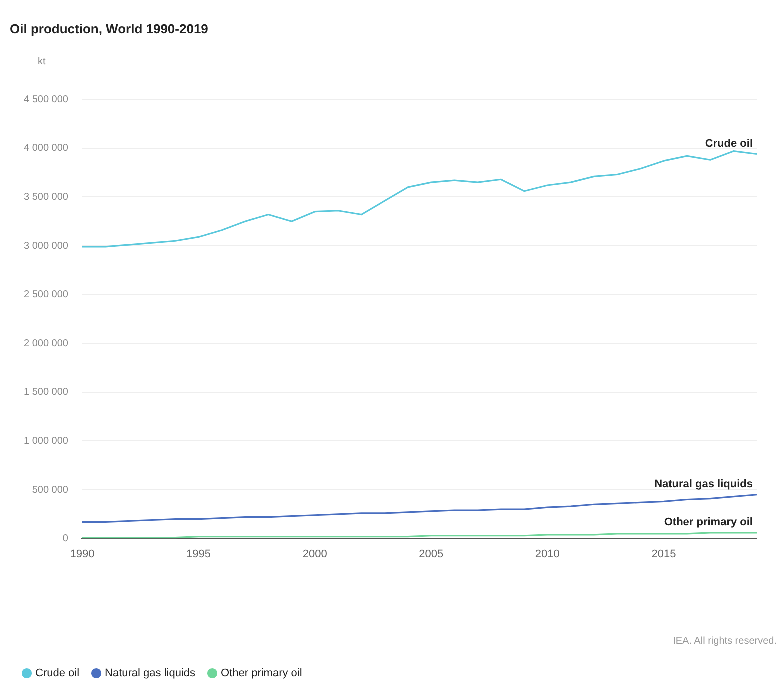 The width and height of the screenshot is (779, 693). I want to click on chart-title: Oil production, World 1990-2019, so click(109, 28).